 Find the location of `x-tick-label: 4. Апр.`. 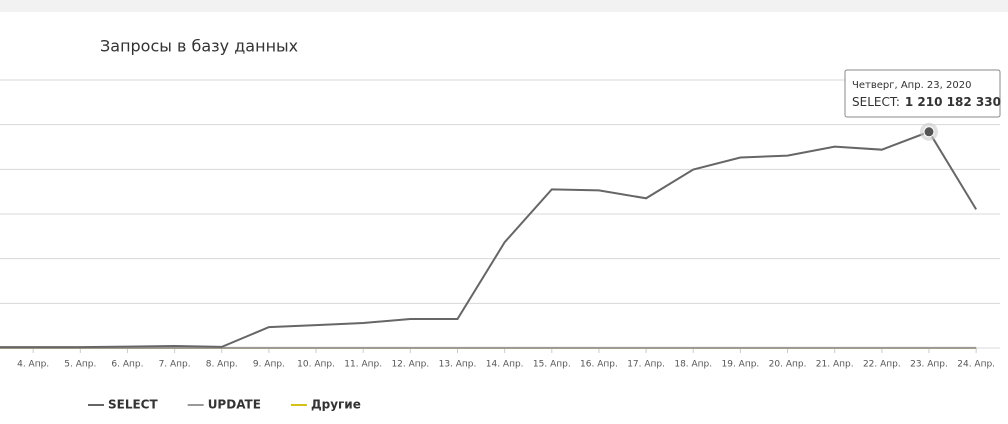

x-tick-label: 4. Апр. is located at coordinates (33, 365).